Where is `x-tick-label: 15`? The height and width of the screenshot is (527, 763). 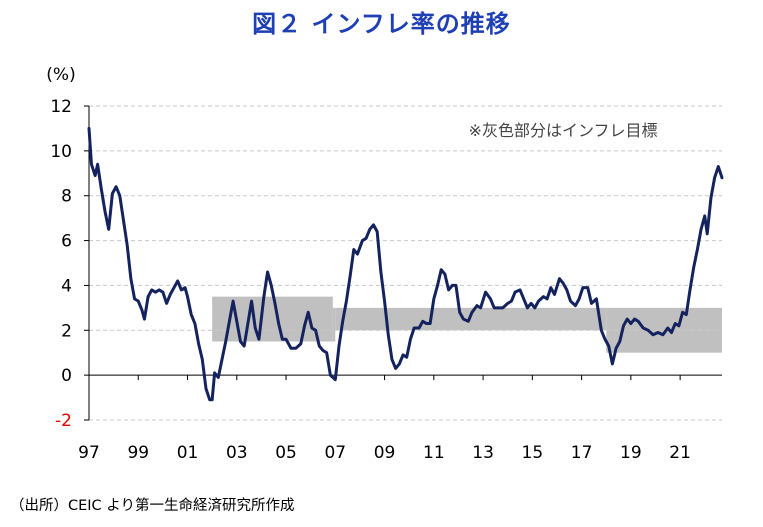 x-tick-label: 15 is located at coordinates (533, 453).